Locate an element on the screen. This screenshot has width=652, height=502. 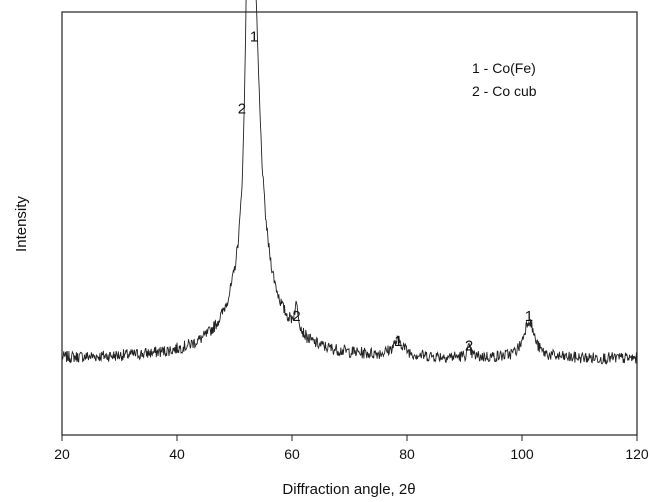
x-tick-label: 20 is located at coordinates (62, 454).